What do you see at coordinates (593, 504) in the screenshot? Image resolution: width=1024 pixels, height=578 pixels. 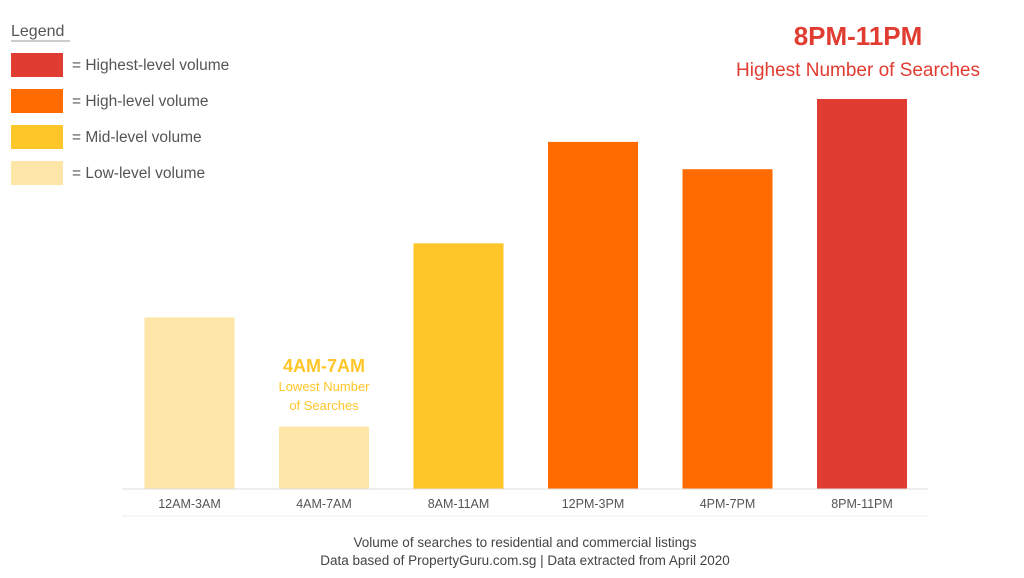 I see `x-tick-label: 12PM-3PM` at bounding box center [593, 504].